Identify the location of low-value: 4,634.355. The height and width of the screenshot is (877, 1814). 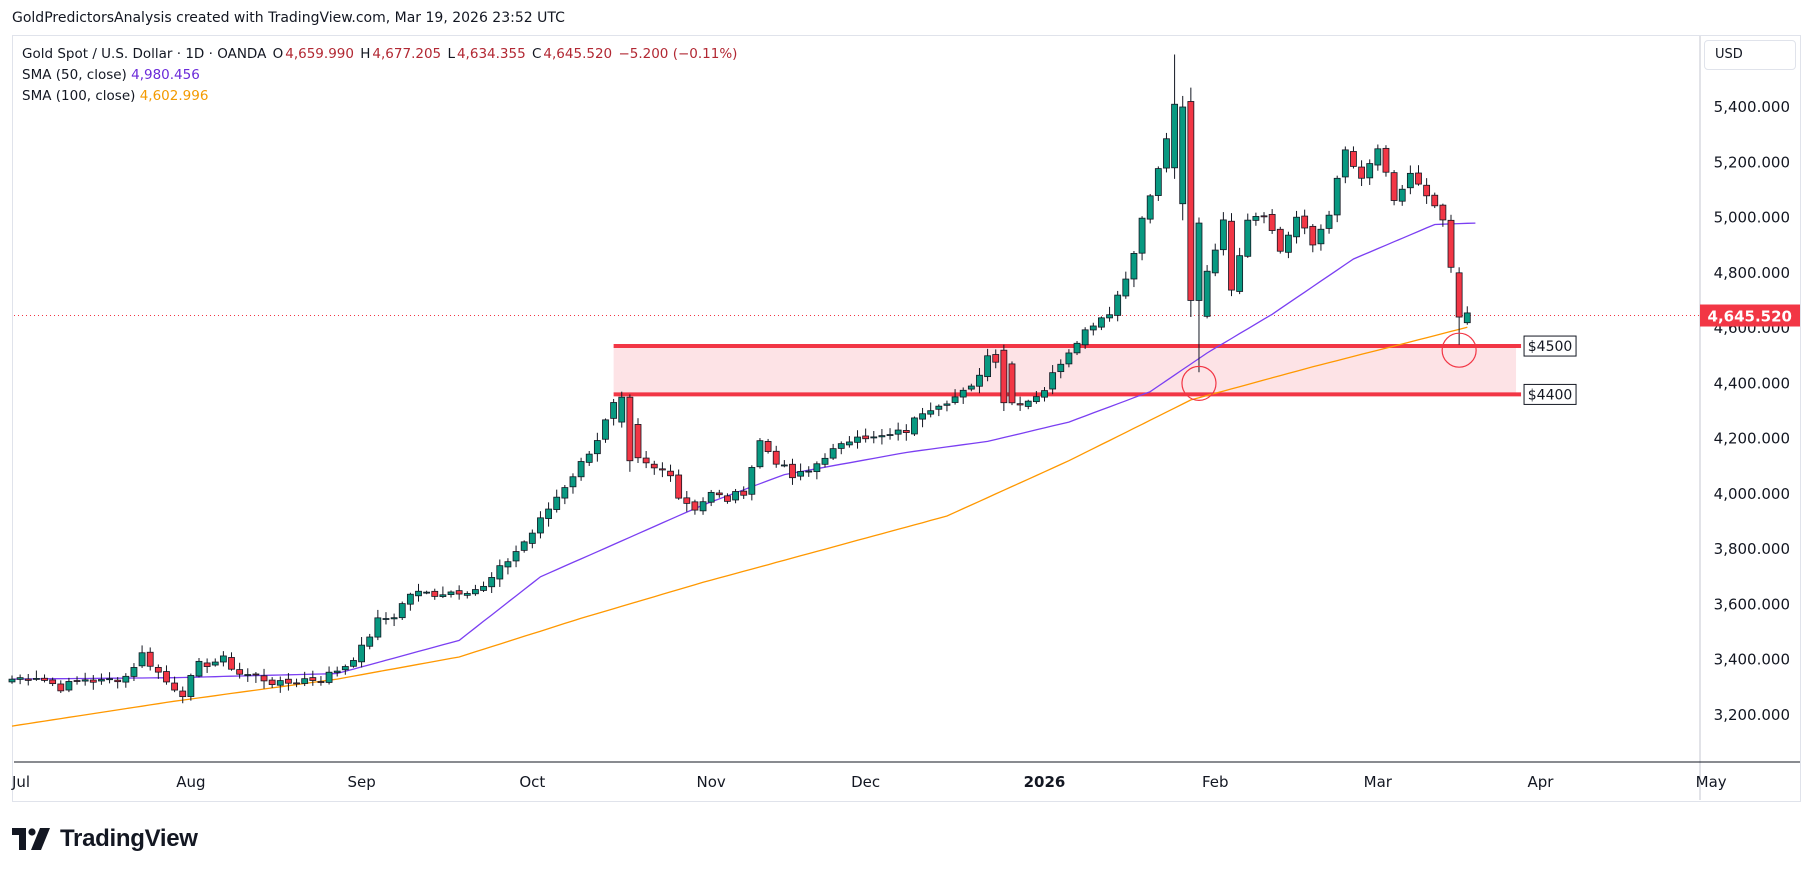
(491, 54).